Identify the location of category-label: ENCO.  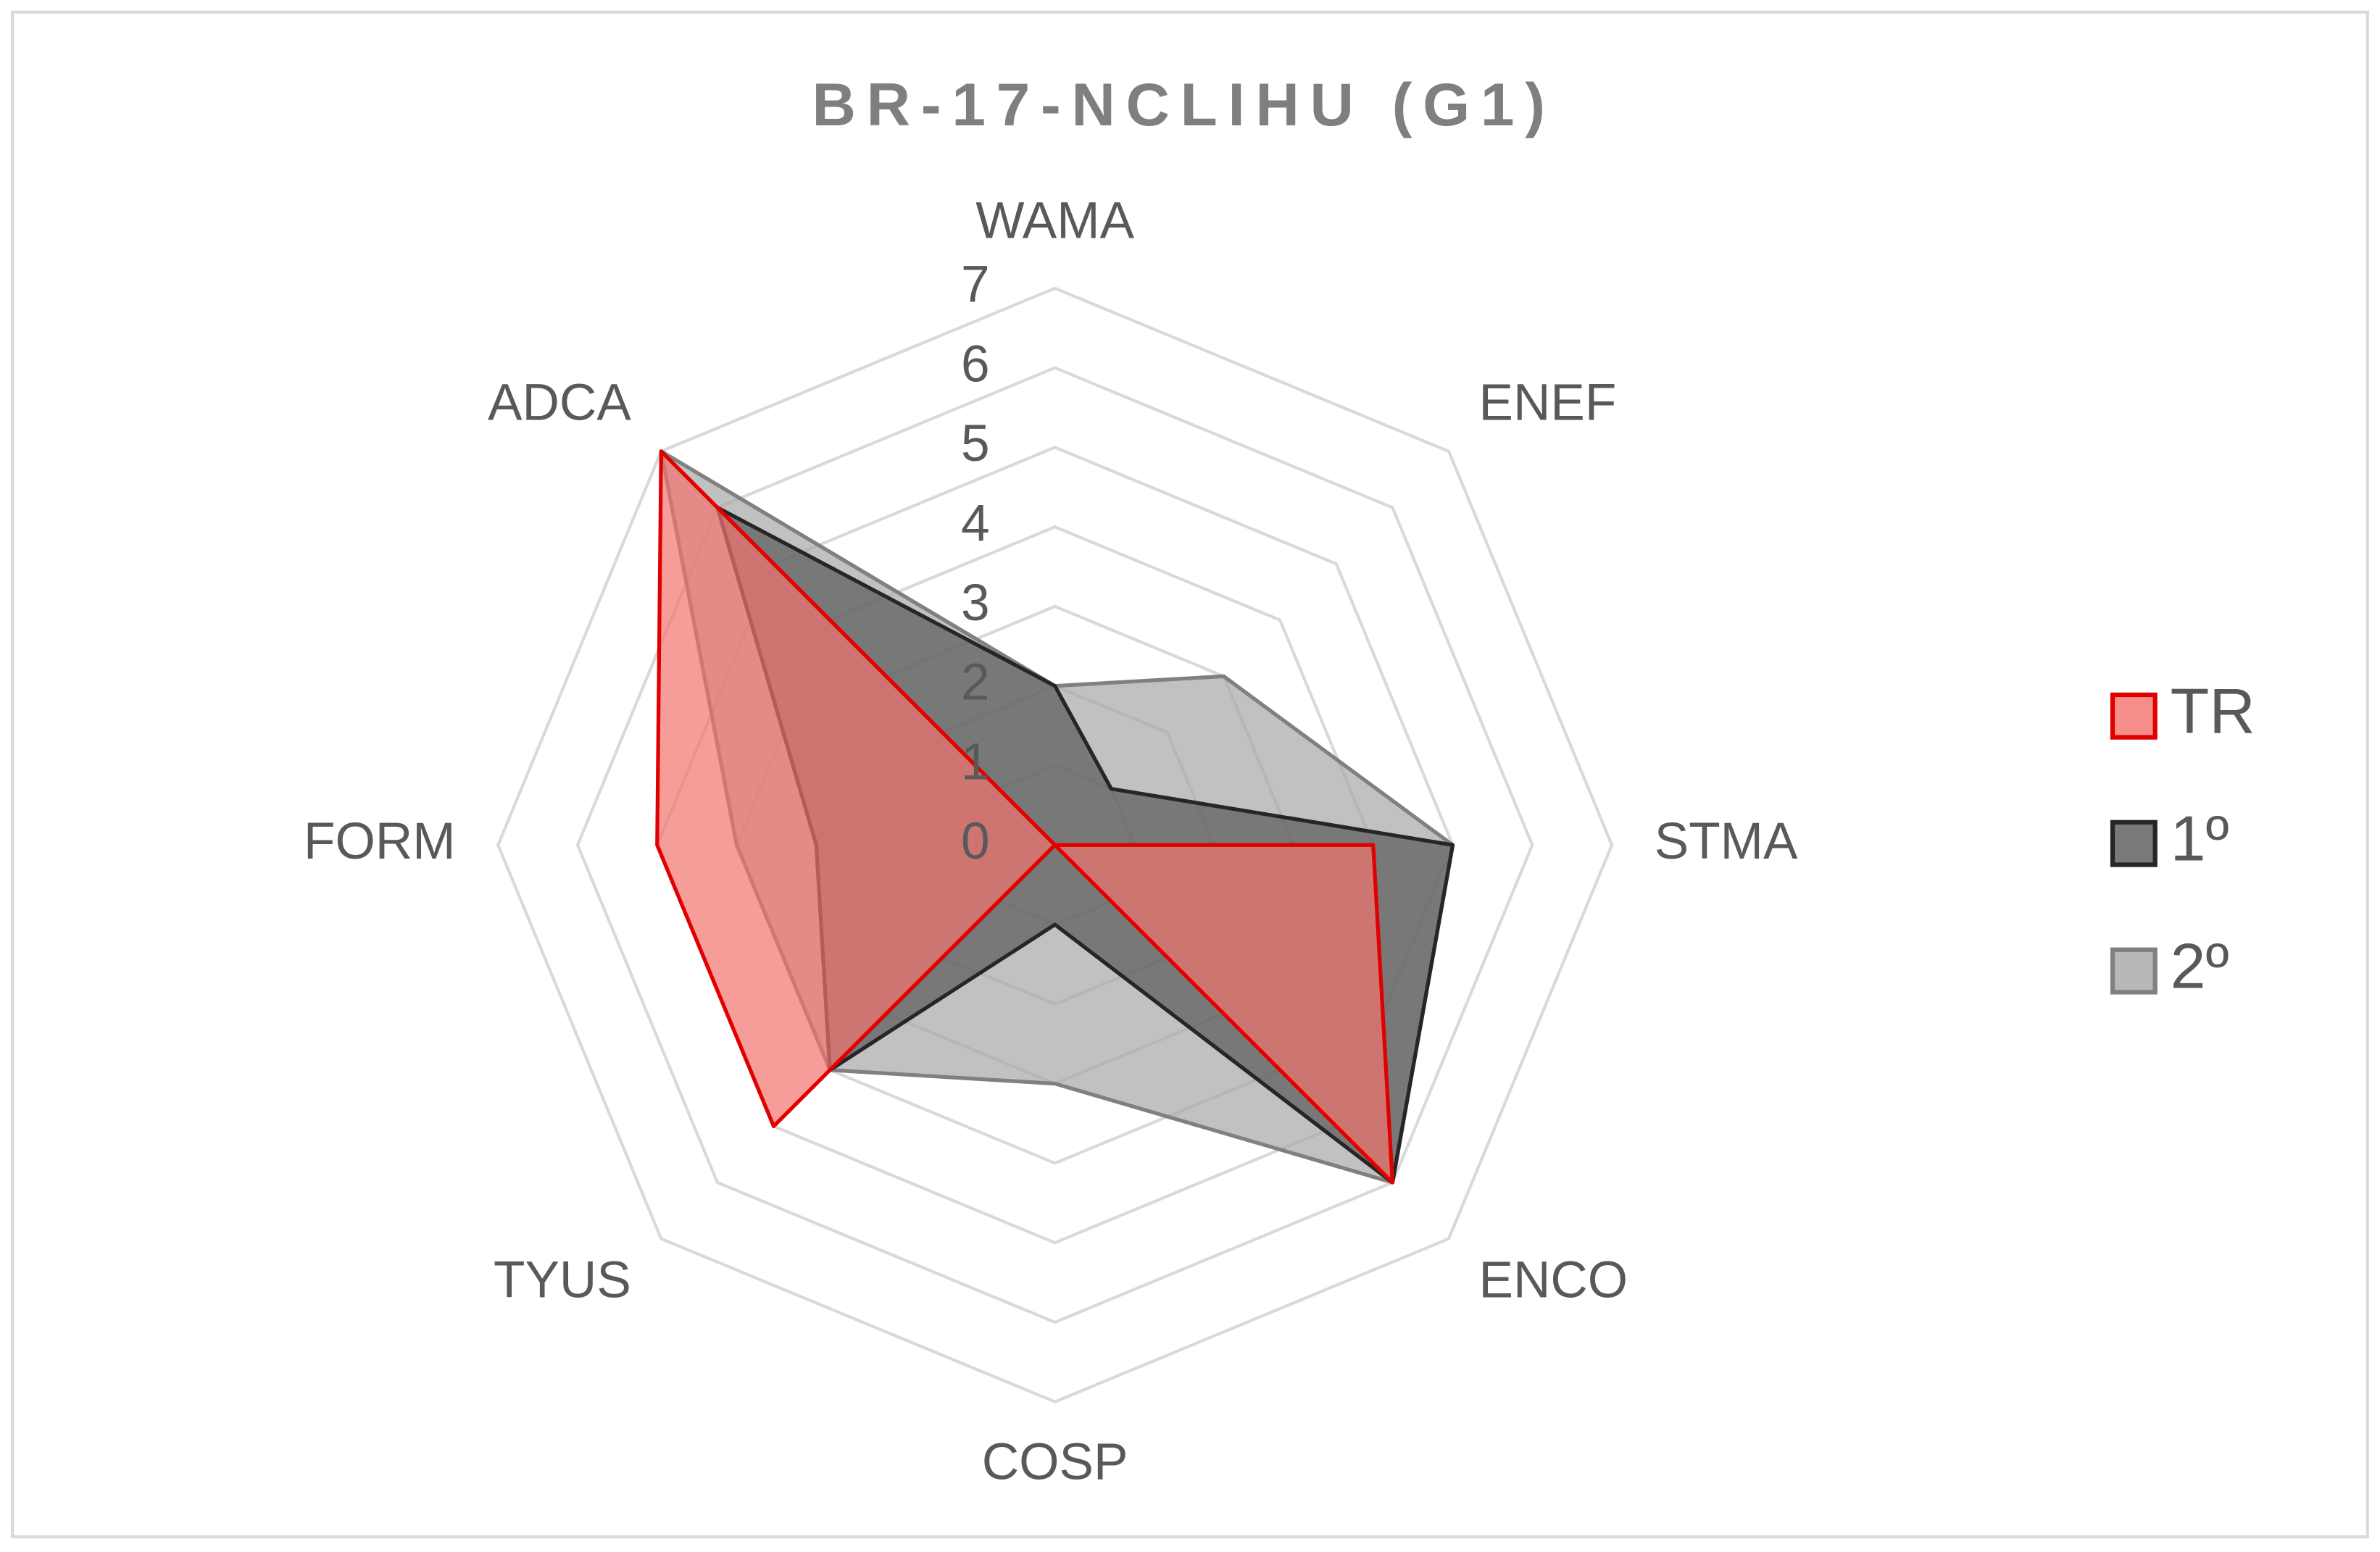
(1553, 1280).